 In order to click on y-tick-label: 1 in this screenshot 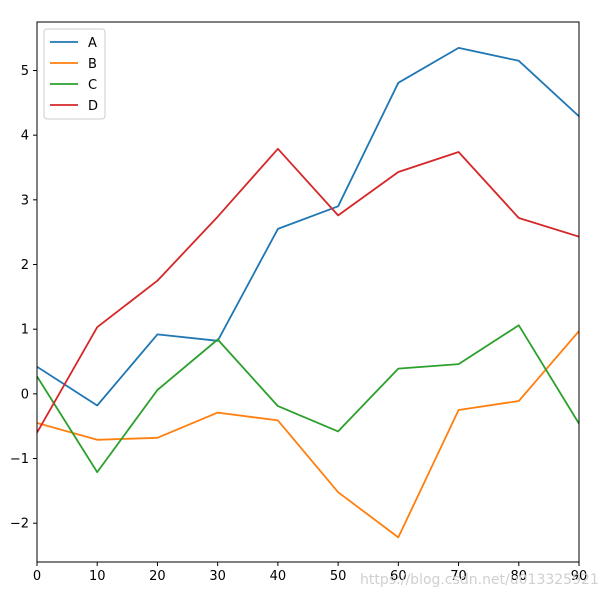, I will do `click(25, 330)`.